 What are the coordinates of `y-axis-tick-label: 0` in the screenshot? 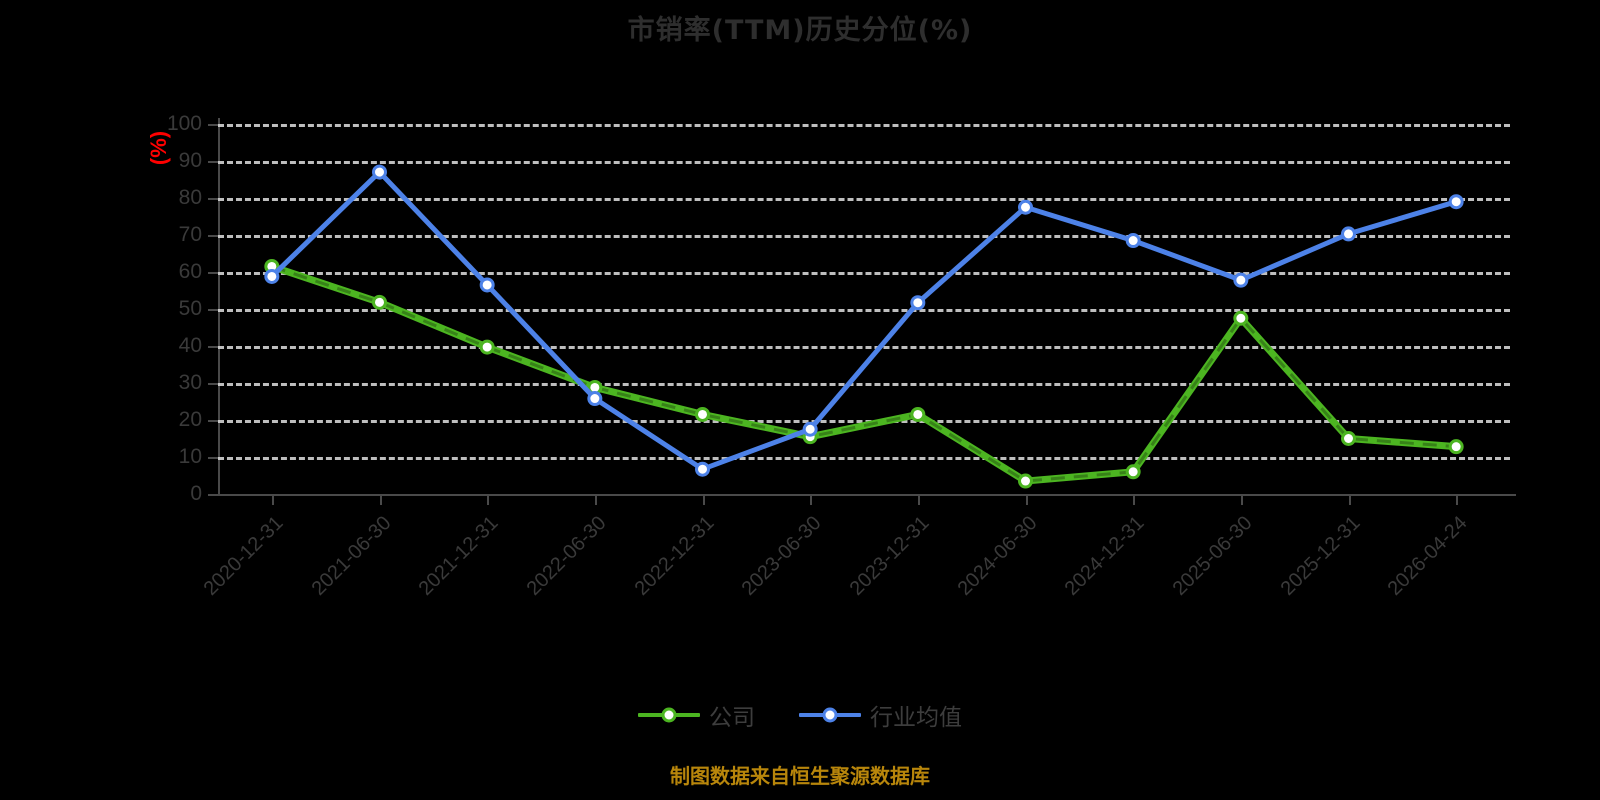 It's located at (196, 493).